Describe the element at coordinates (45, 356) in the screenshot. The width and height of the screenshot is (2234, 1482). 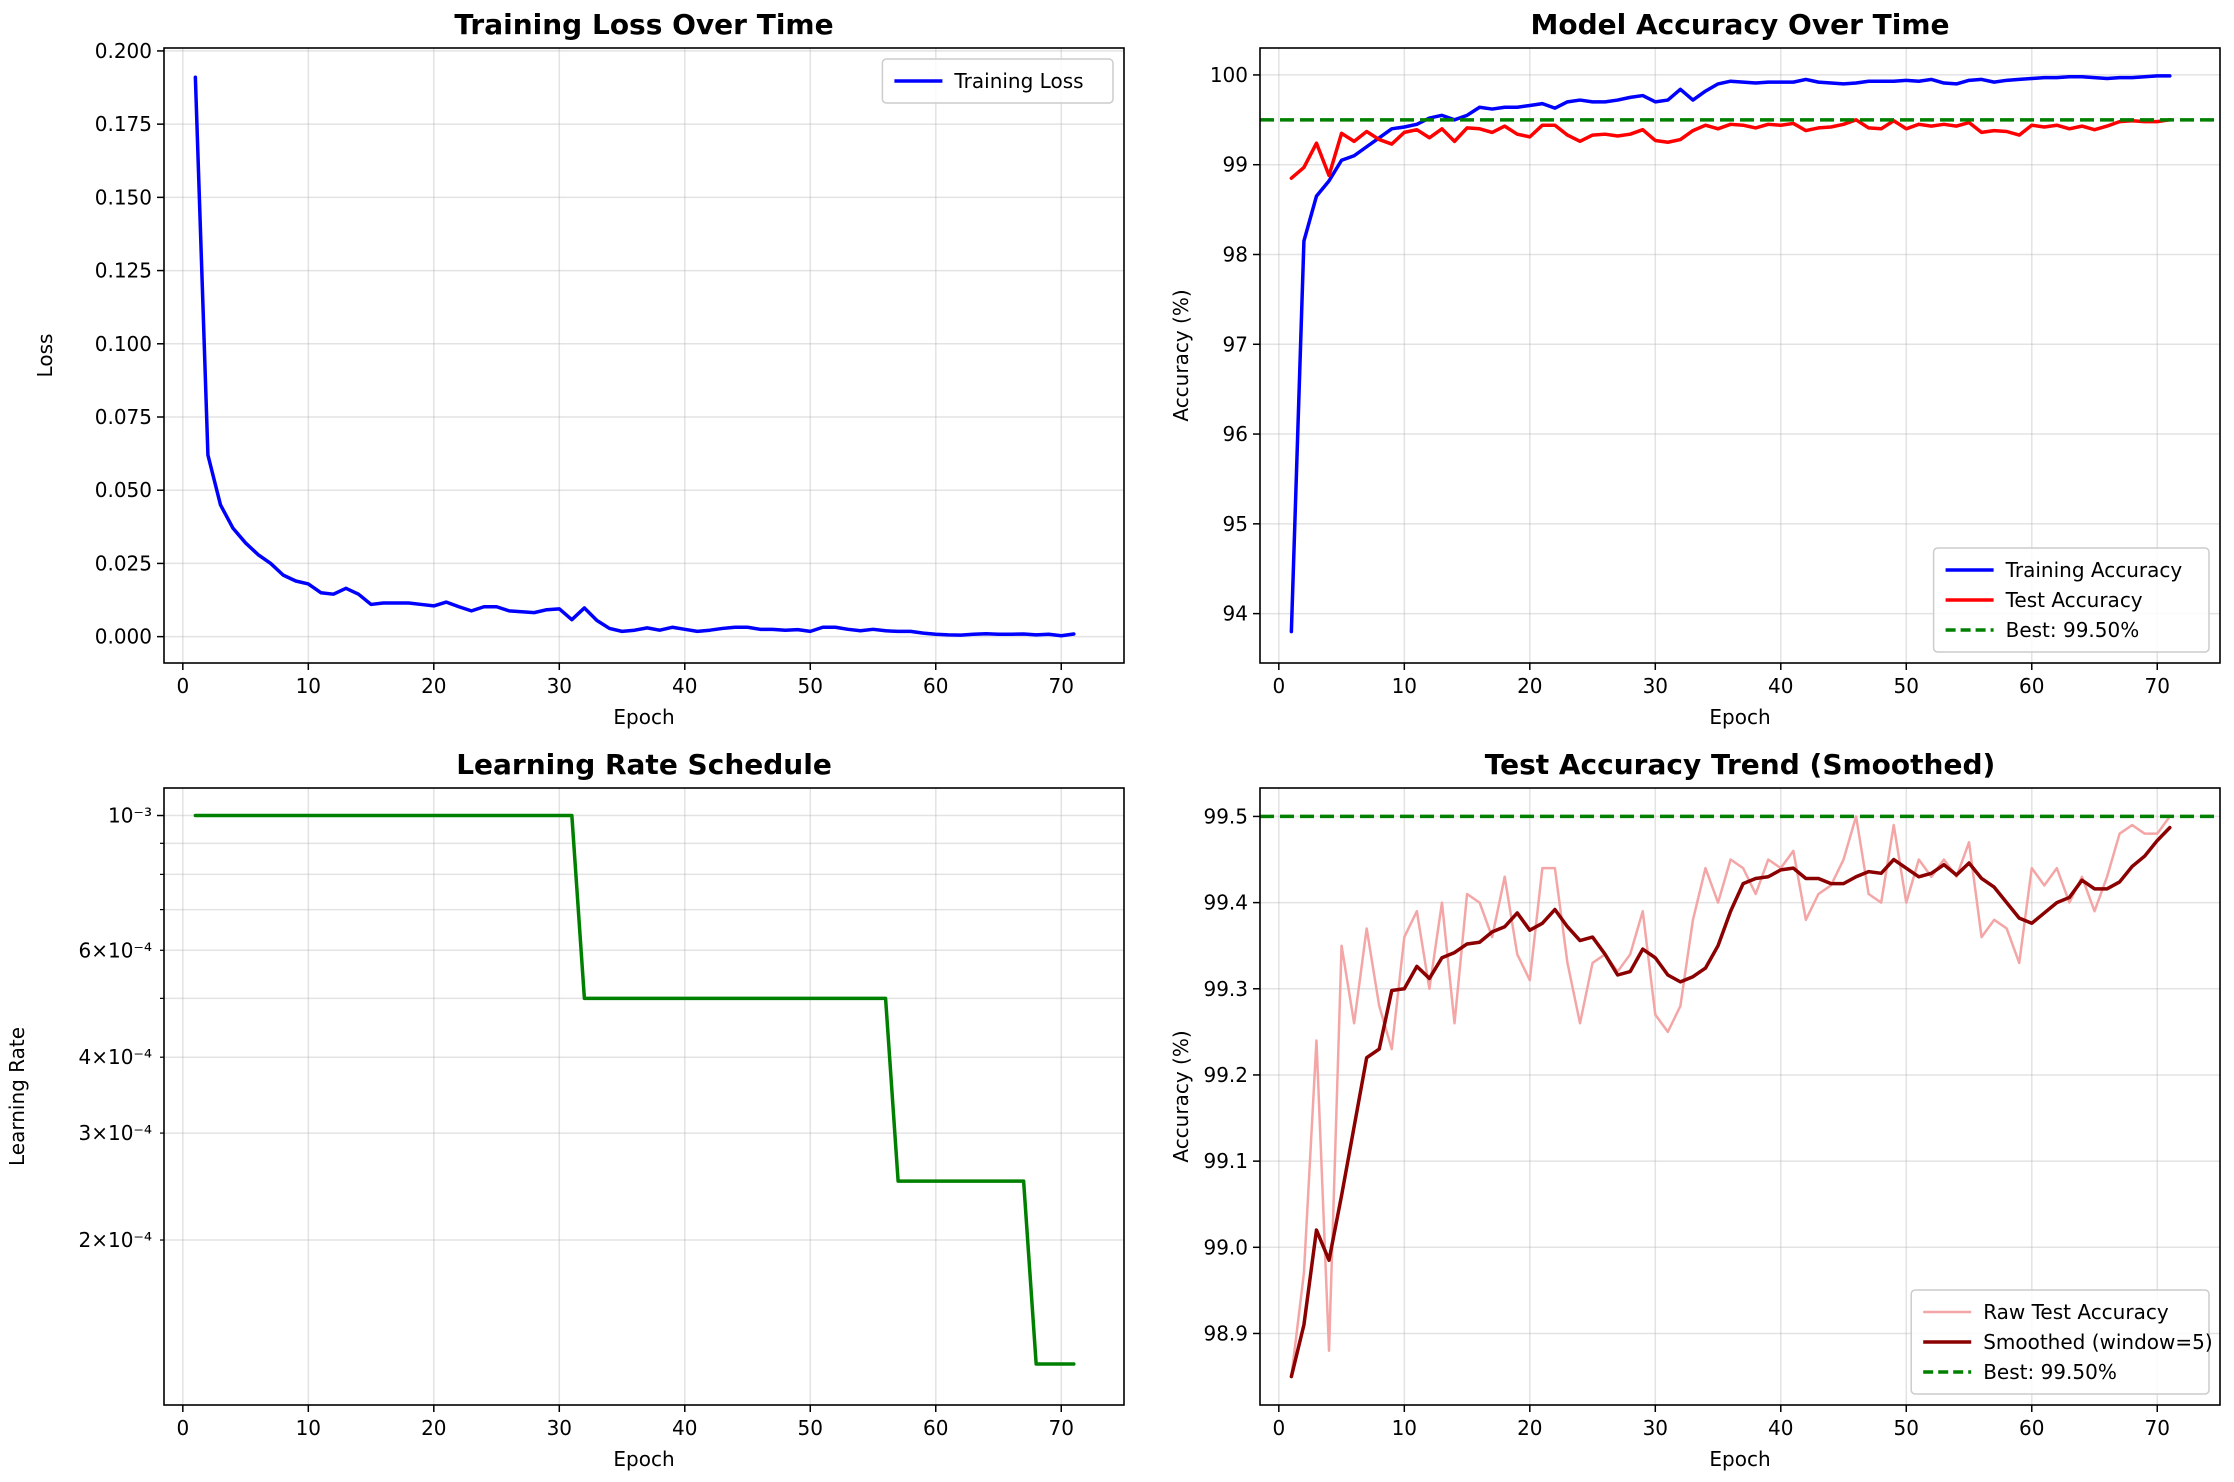
I see `y-axis-label: Loss` at that location.